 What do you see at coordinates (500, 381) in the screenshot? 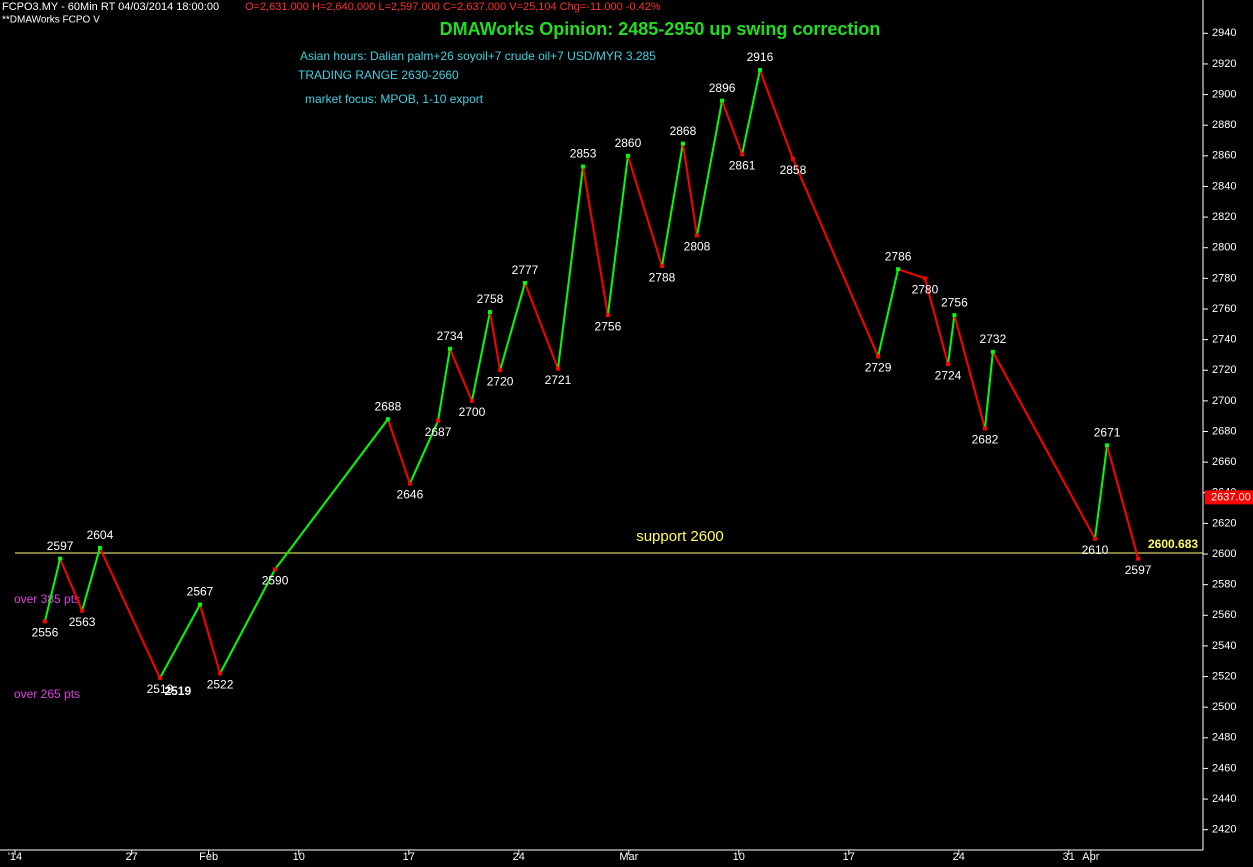
I see `pivot-label: 2720` at bounding box center [500, 381].